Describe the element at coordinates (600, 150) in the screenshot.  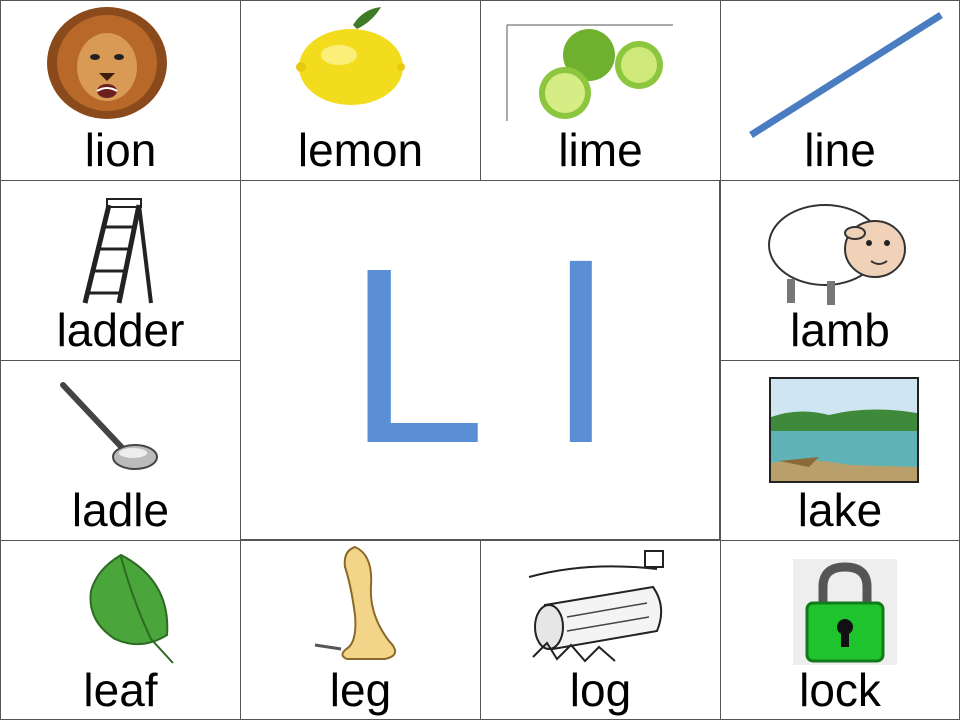
I see `word-lime: lime` at that location.